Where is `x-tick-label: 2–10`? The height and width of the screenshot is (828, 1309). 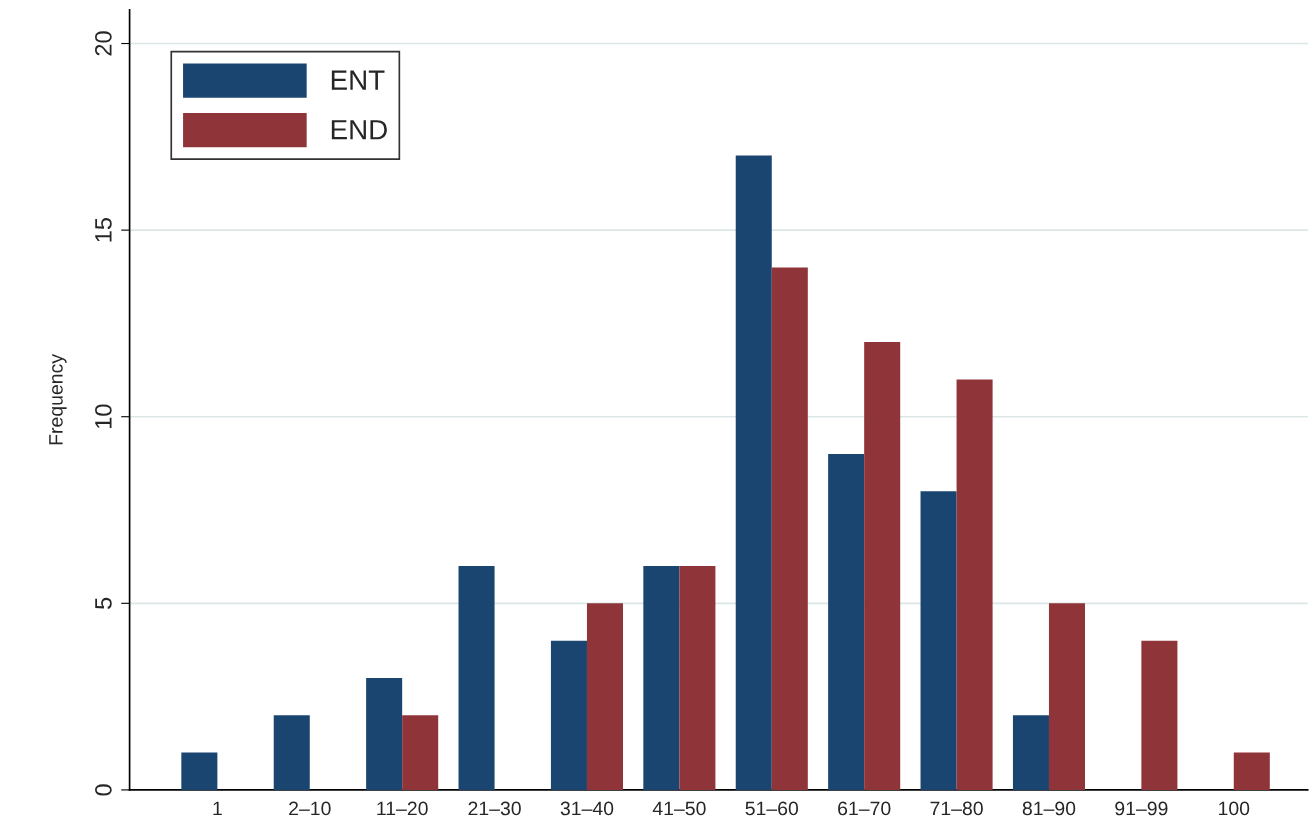 x-tick-label: 2–10 is located at coordinates (310, 808).